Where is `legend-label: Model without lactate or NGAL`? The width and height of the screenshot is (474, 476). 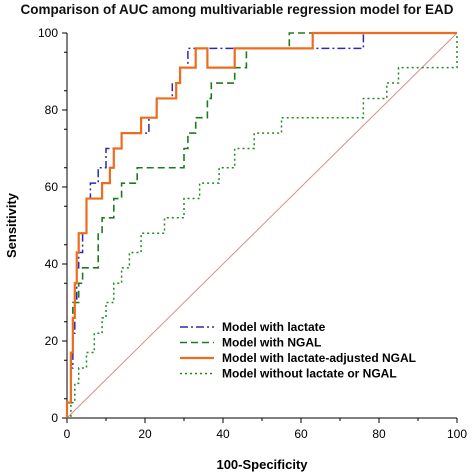
legend-label: Model without lactate or NGAL is located at coordinates (309, 374).